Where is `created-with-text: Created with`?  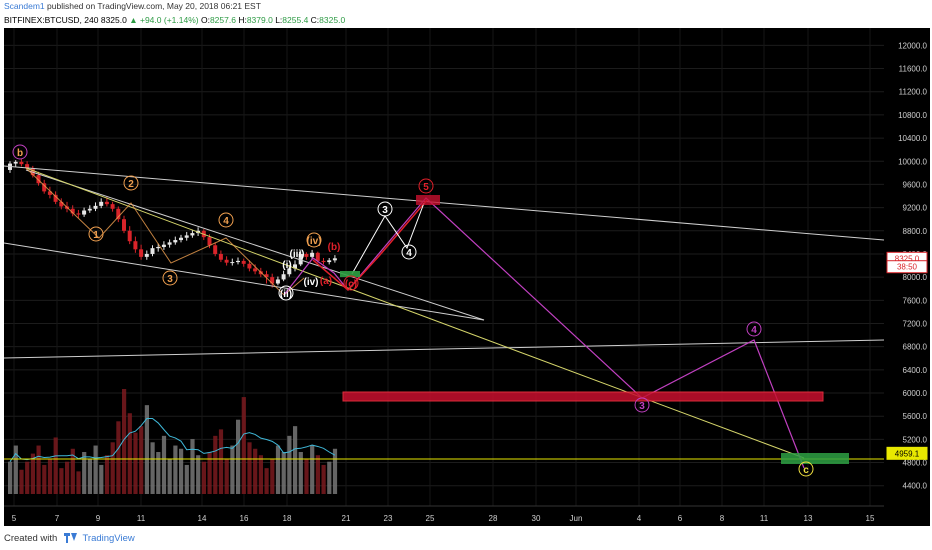
created-with-text: Created with is located at coordinates (31, 538).